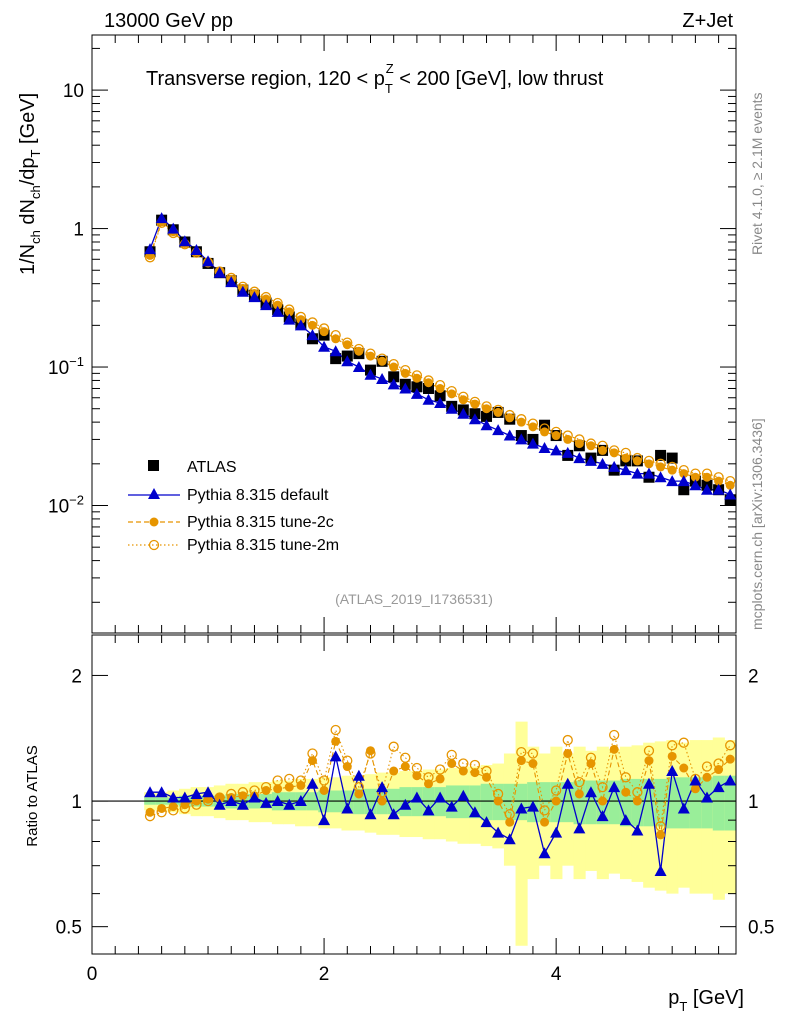  Describe the element at coordinates (154, 493) in the screenshot. I see `legend-default-marker` at that location.